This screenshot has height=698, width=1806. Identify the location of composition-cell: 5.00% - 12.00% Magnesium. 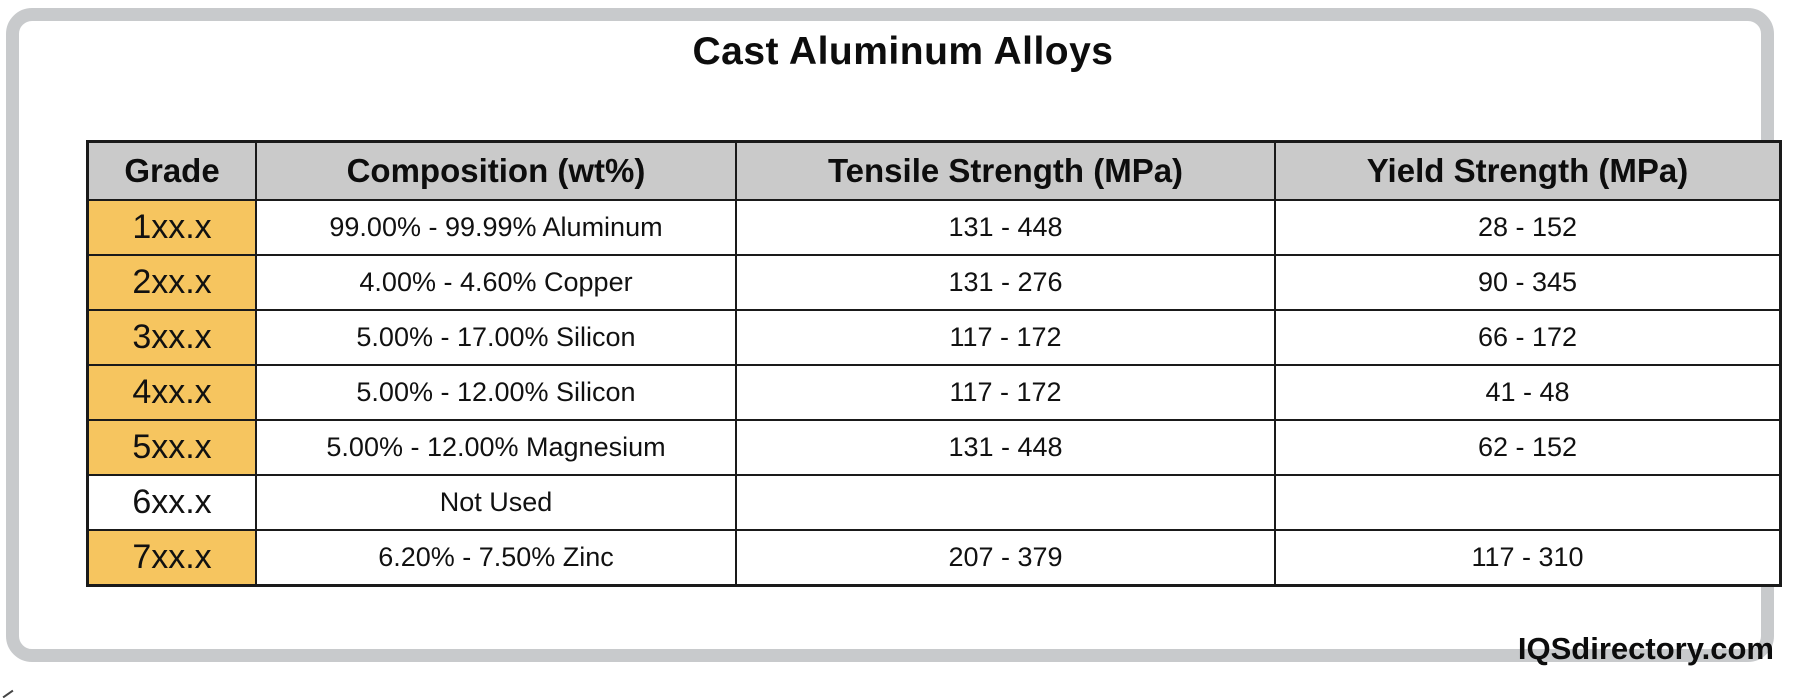
(496, 447).